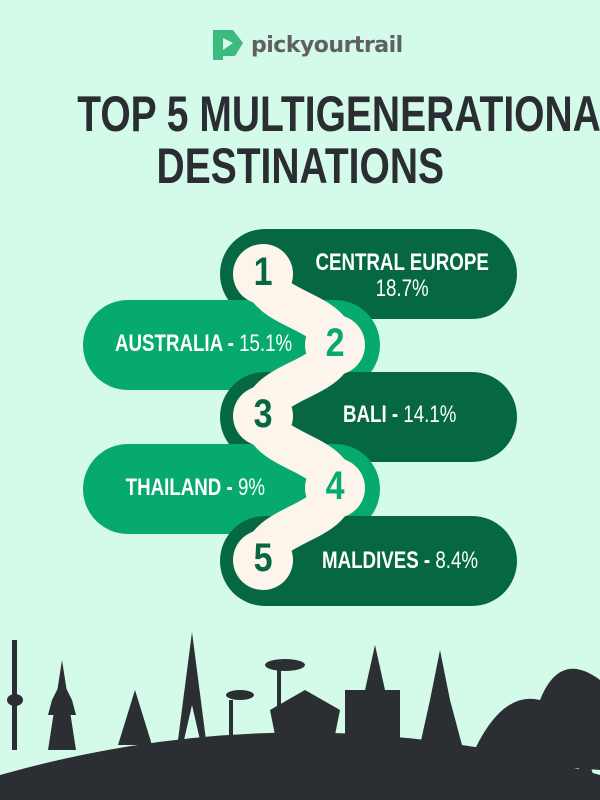 Image resolution: width=600 pixels, height=800 pixels. I want to click on page-title: TOP 5 MULTIGENERATIONAL DESTINATIONS, so click(300, 140).